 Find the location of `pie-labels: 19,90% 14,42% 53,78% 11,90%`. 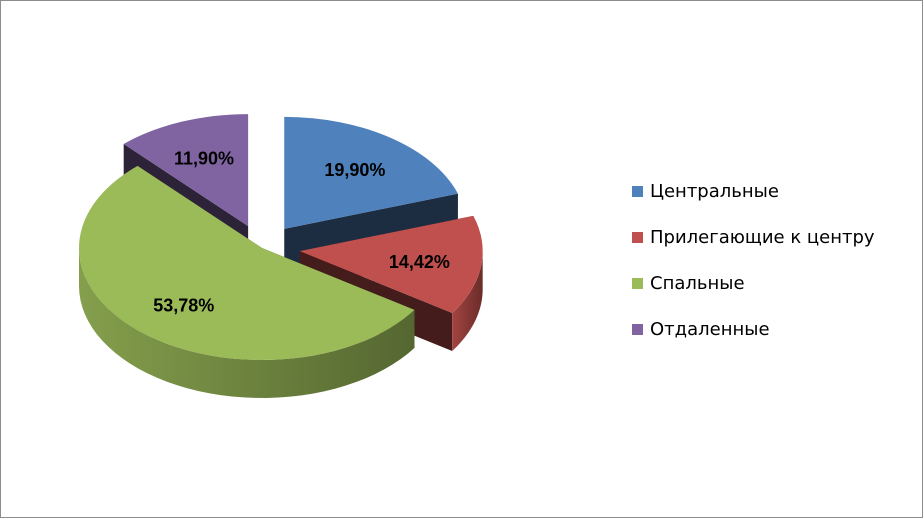

pie-labels: 19,90% 14,42% 53,78% 11,90% is located at coordinates (301, 231).